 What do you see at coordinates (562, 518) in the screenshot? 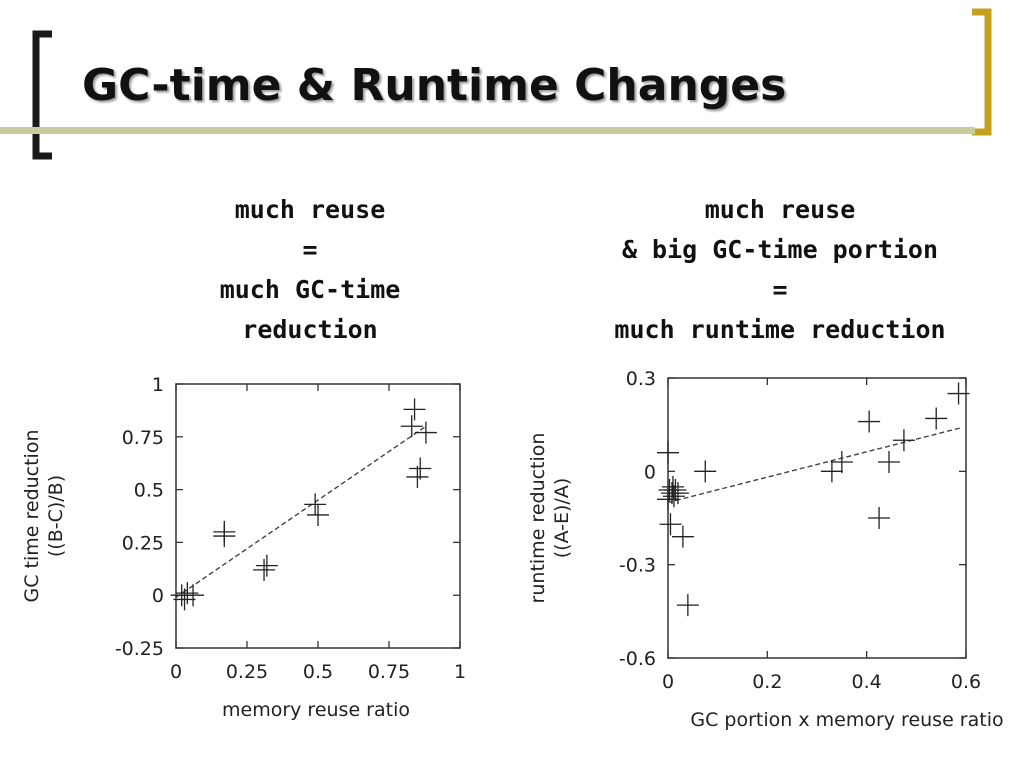
I see `y-axis-label: ((A-E)/A)` at bounding box center [562, 518].